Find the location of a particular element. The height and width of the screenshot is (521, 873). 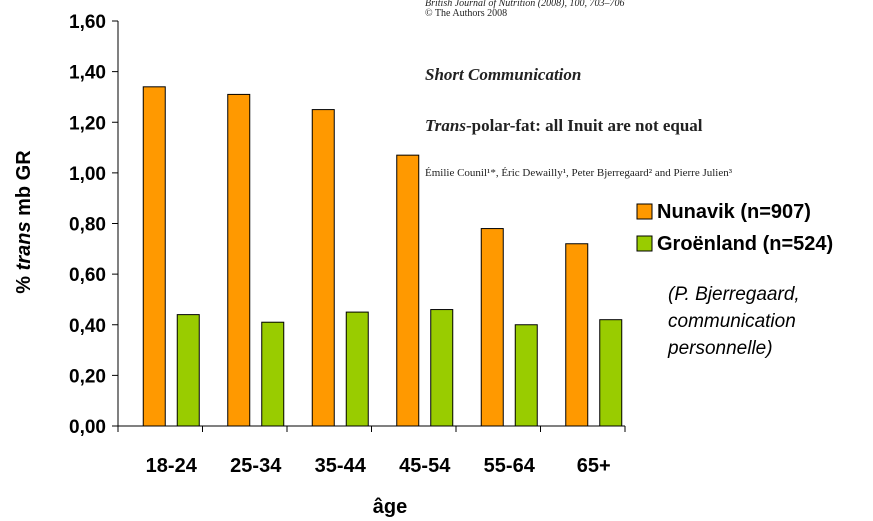

y-tick-label: 0,40 is located at coordinates (87, 326).